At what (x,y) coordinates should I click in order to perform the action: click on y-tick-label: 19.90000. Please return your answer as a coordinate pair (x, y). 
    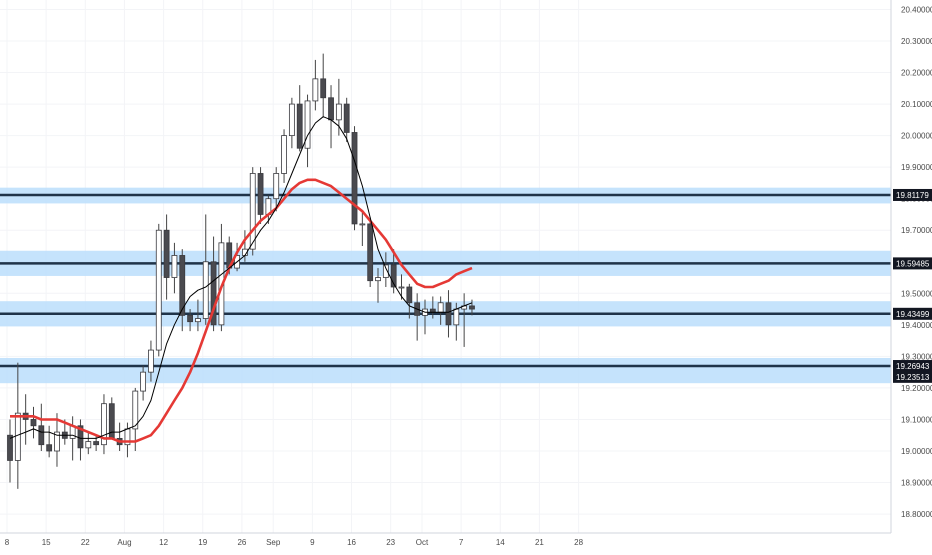
    Looking at the image, I should click on (916, 167).